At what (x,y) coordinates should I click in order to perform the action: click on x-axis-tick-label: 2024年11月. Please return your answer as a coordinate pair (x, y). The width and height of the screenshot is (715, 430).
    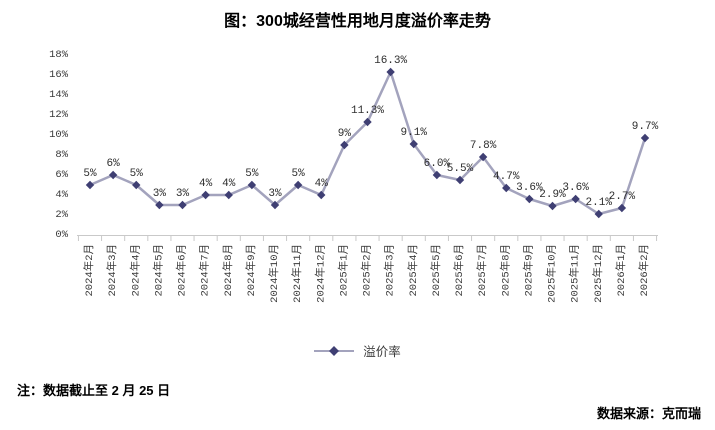
    Looking at the image, I should click on (297, 273).